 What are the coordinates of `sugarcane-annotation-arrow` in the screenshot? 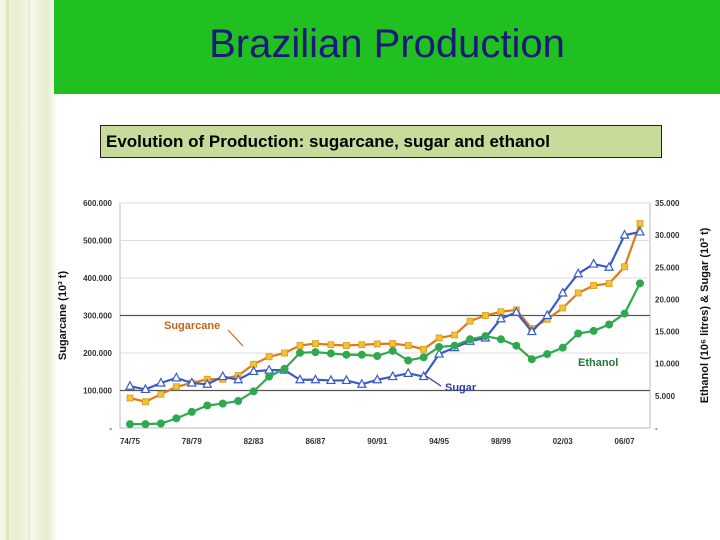 It's located at (235, 338).